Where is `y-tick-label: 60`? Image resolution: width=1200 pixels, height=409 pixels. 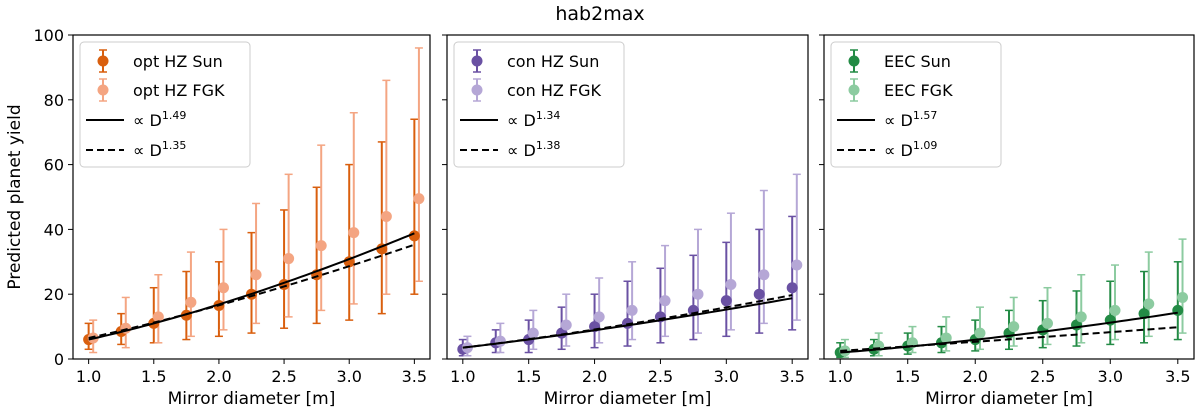
y-tick-label: 60 is located at coordinates (54, 165).